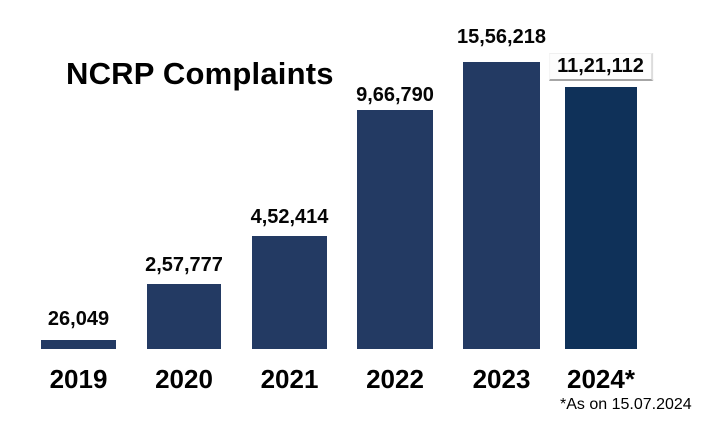  I want to click on bar-2020, so click(184, 316).